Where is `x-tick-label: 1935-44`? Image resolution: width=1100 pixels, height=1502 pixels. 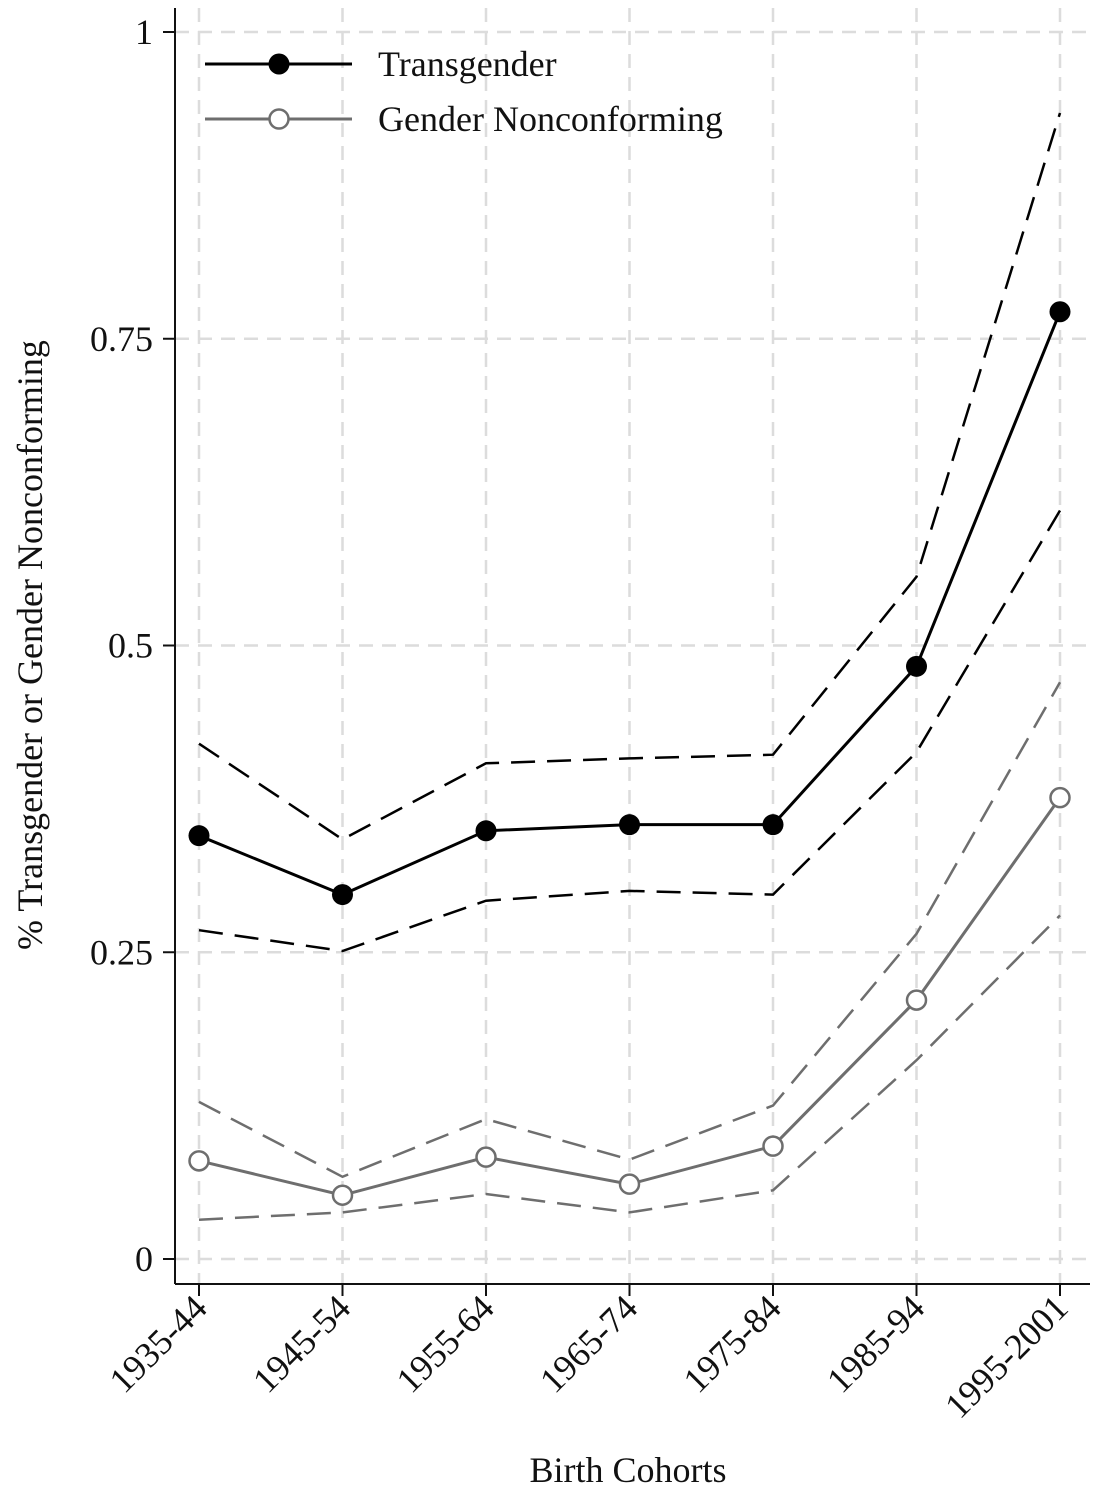
x-tick-label: 1935-44 is located at coordinates (158, 1343).